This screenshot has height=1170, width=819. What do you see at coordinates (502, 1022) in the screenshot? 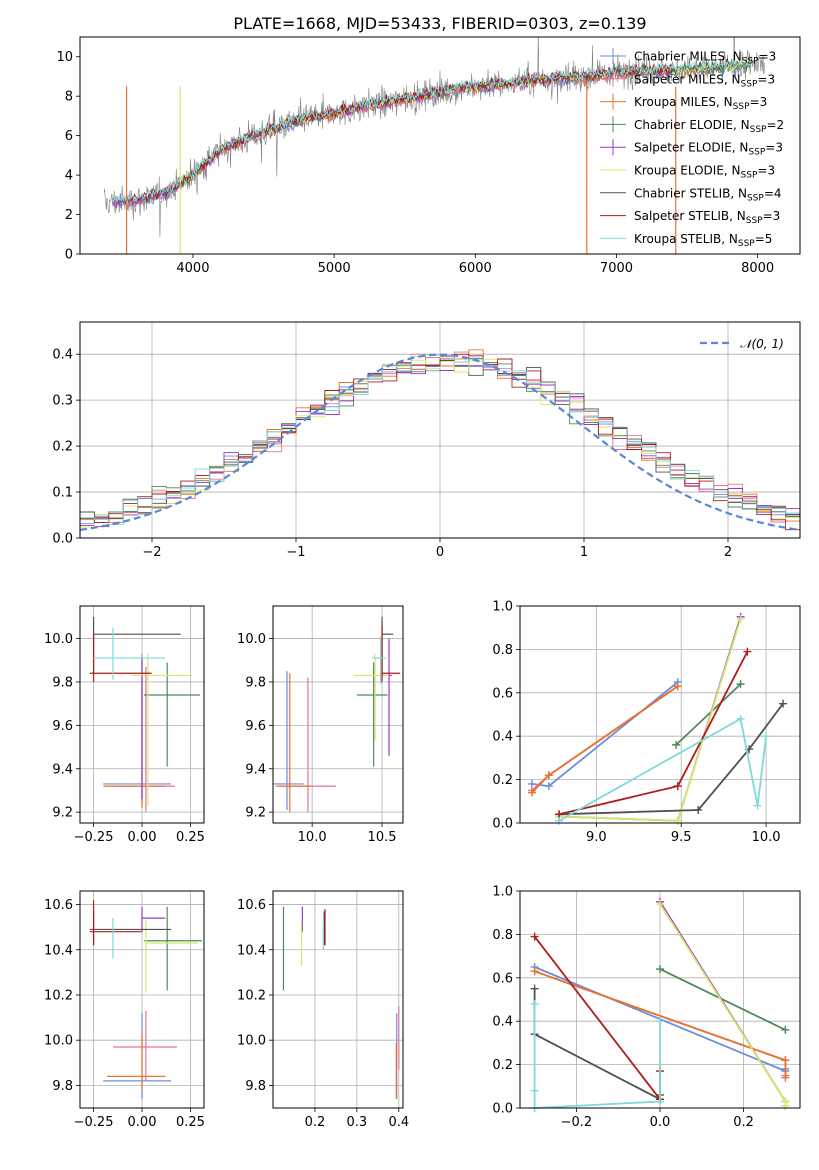
I see `weight_vs_Z-ytick-label: 0.4` at bounding box center [502, 1022].